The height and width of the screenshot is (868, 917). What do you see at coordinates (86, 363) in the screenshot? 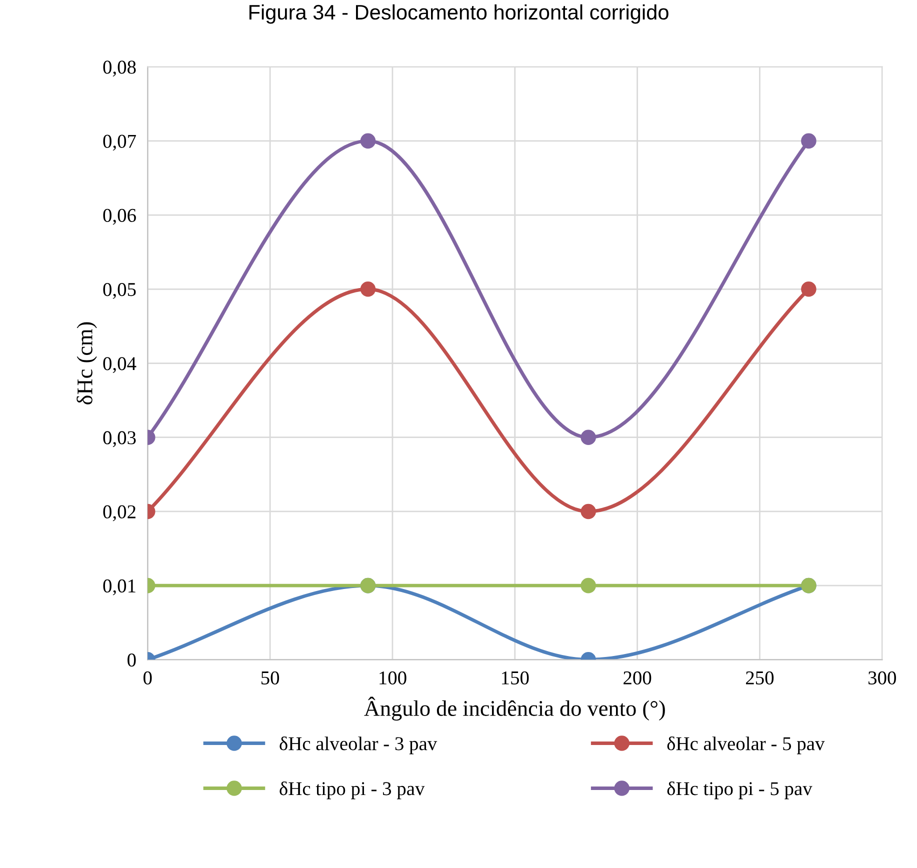
I see `y-axis-title: δHc (cm)` at bounding box center [86, 363].